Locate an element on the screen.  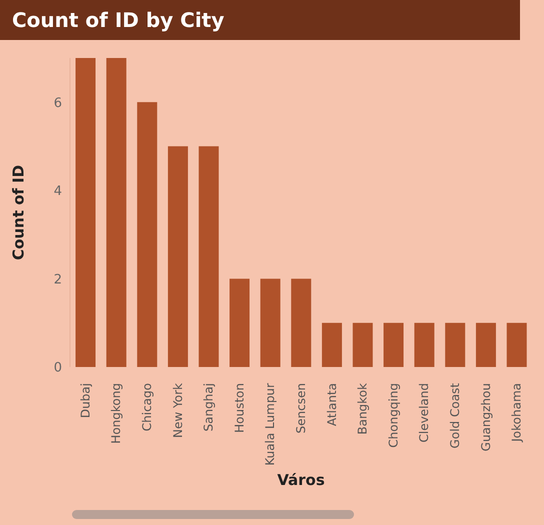
x-tick-label: New York is located at coordinates (177, 410).